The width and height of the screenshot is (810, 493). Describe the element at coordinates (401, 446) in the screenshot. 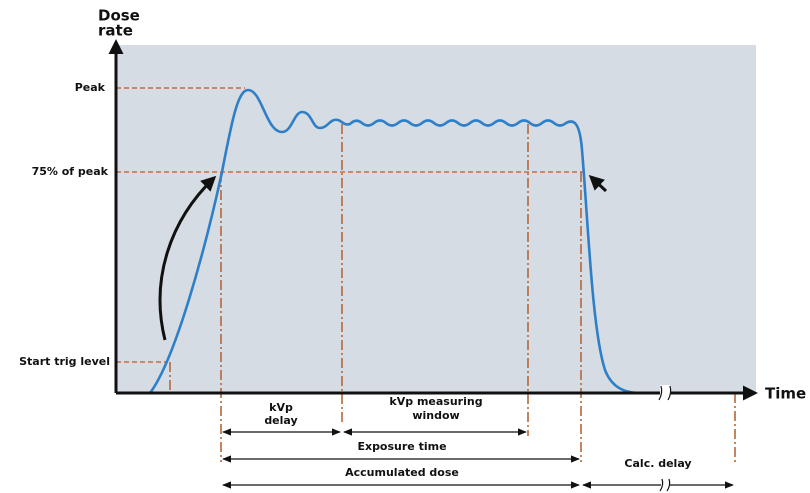

I see `interval-label: Exposure time` at that location.